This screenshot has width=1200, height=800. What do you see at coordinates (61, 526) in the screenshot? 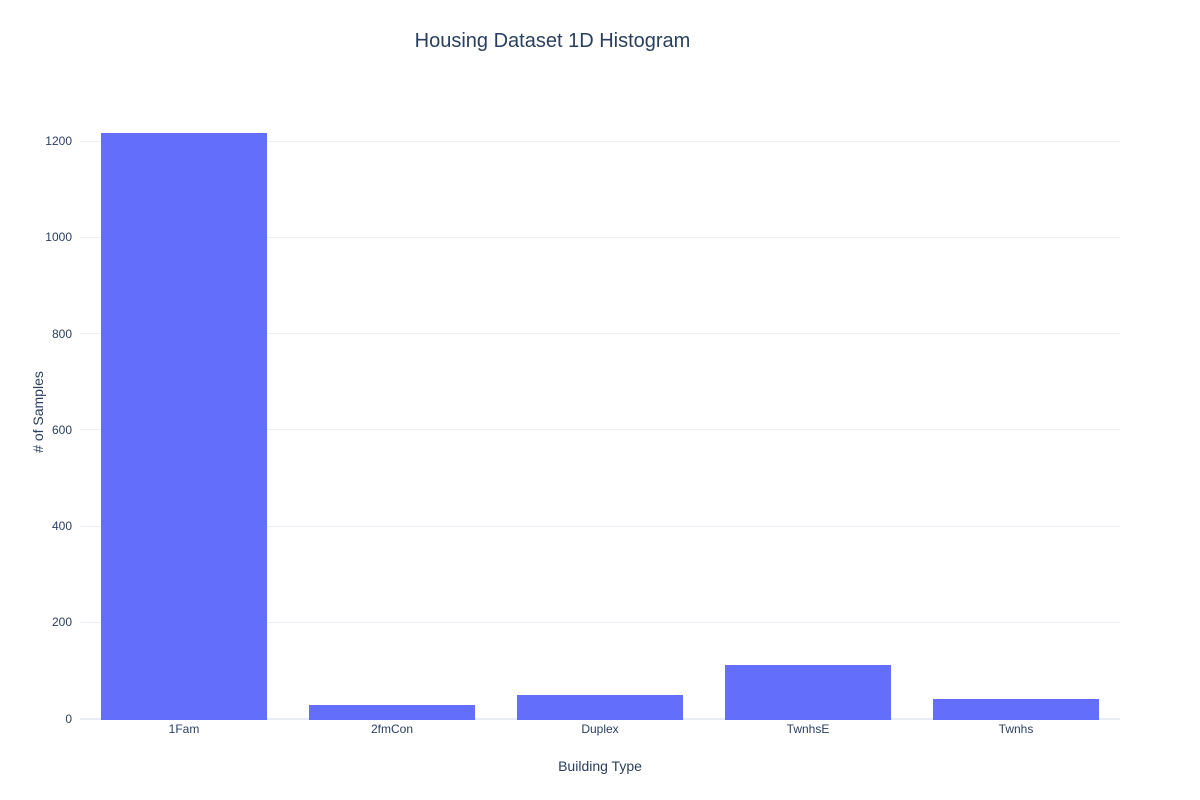
I see `y-tick-label: 400` at bounding box center [61, 526].